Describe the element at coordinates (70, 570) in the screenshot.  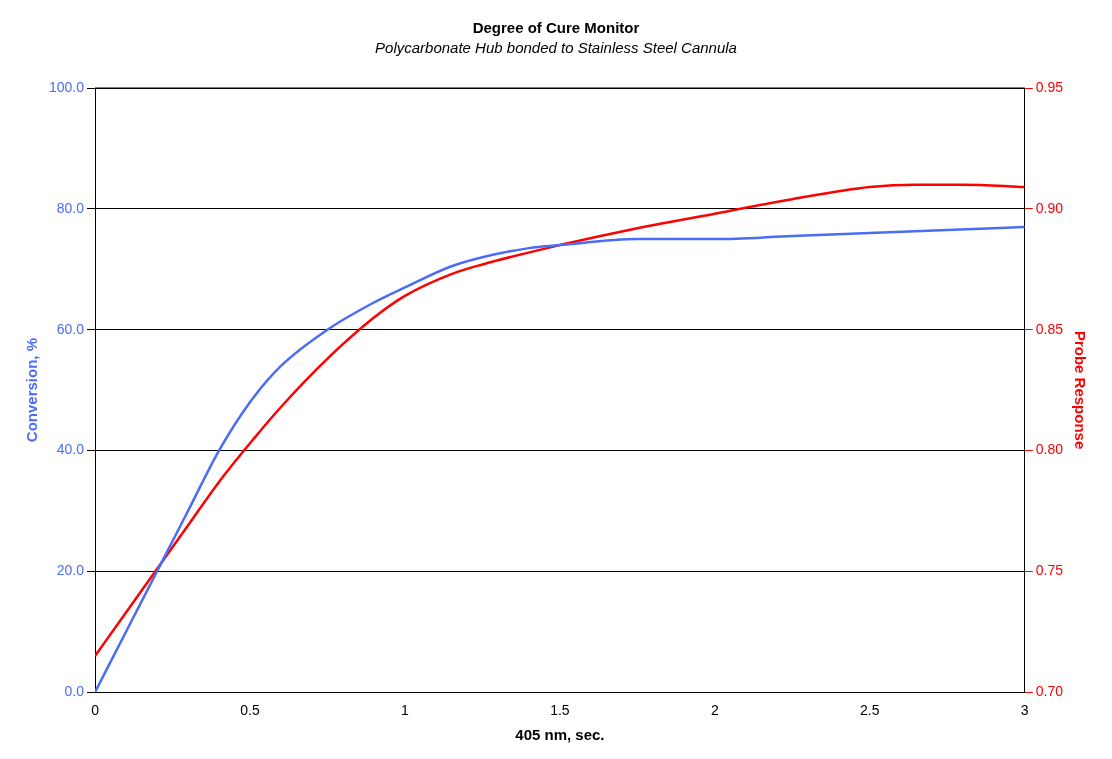
I see `y-tick-label: 20.0` at that location.